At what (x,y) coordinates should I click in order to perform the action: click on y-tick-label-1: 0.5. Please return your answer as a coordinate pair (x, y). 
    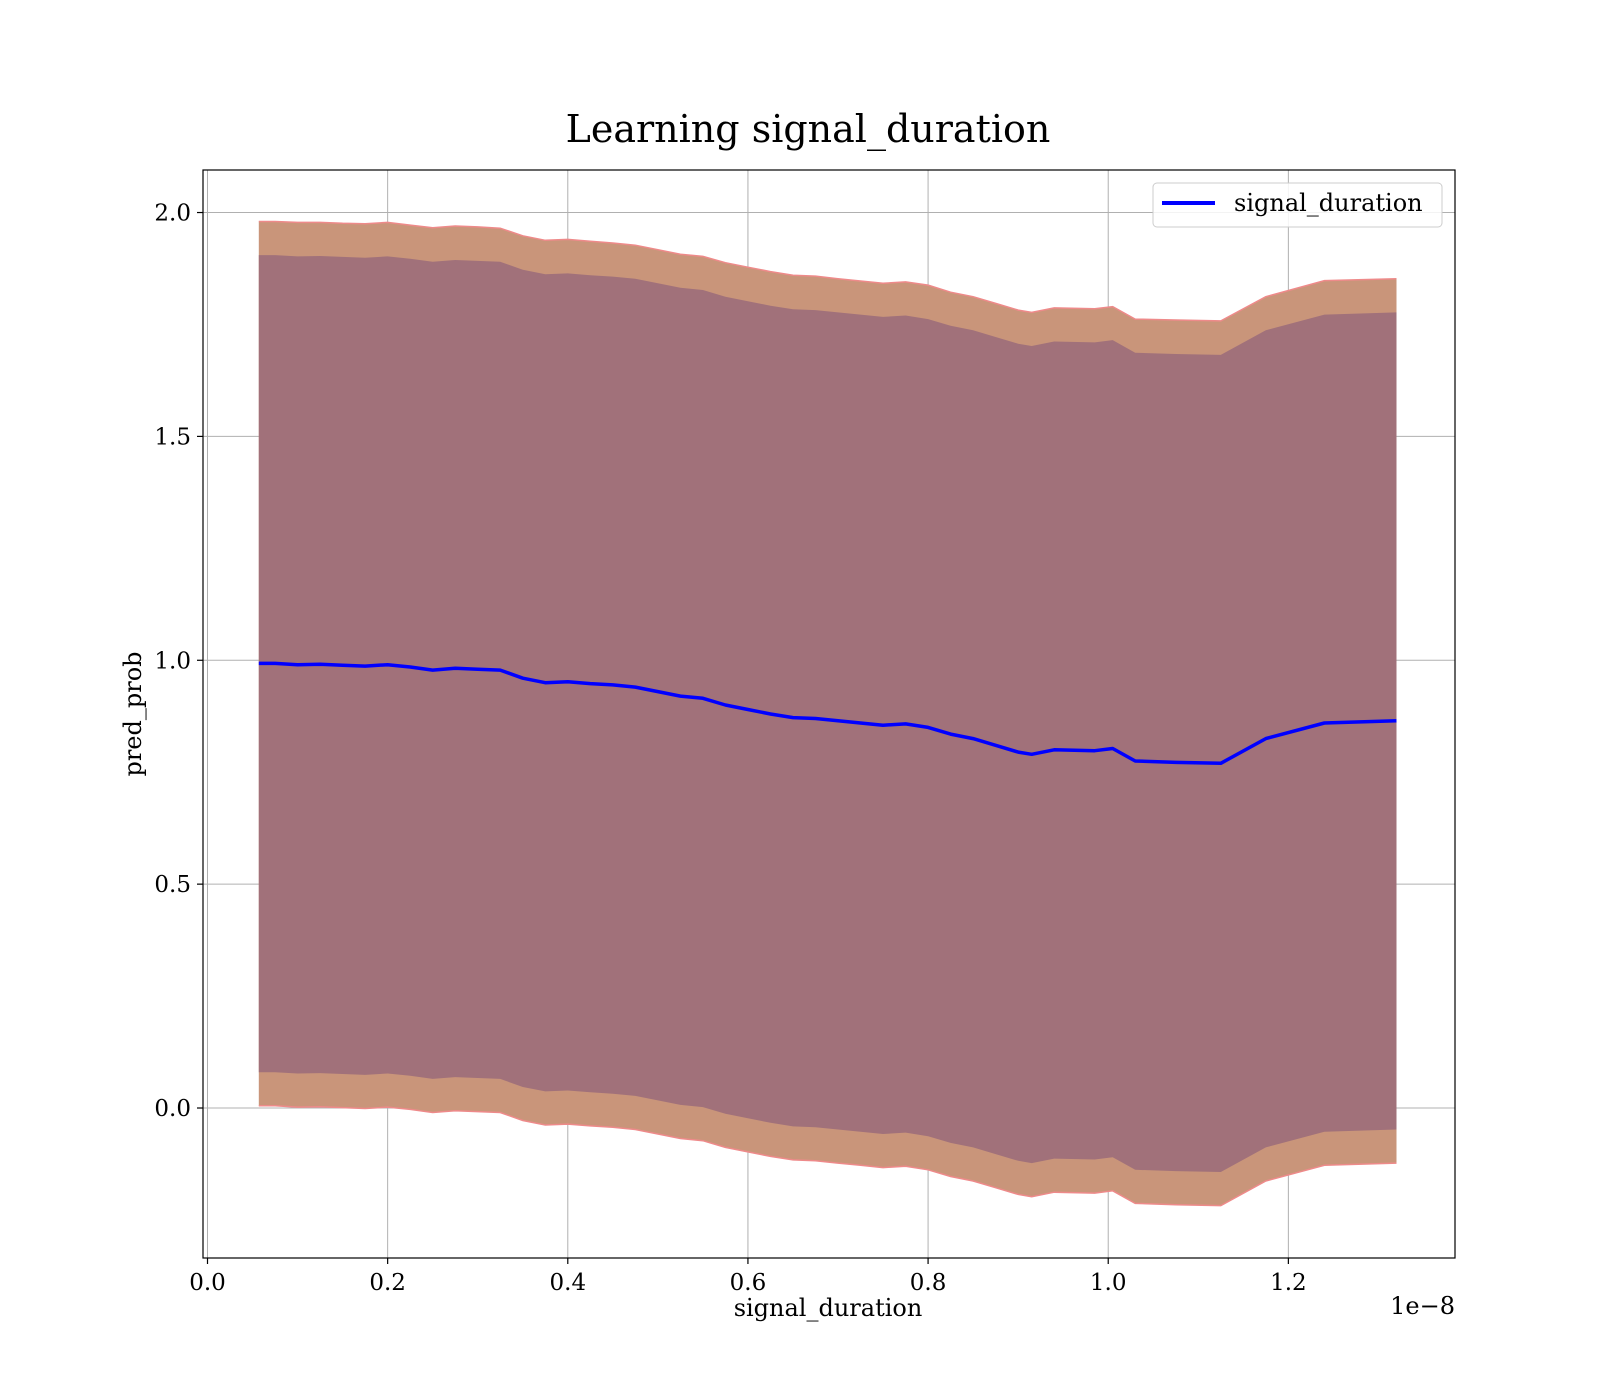
    Looking at the image, I should click on (172, 885).